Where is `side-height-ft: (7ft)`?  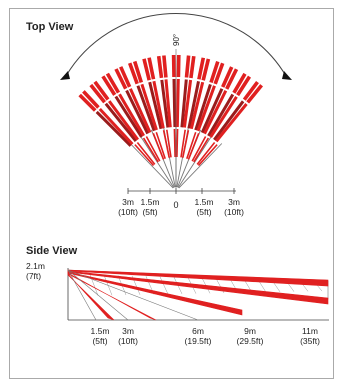
side-height-ft: (7ft) is located at coordinates (33, 276).